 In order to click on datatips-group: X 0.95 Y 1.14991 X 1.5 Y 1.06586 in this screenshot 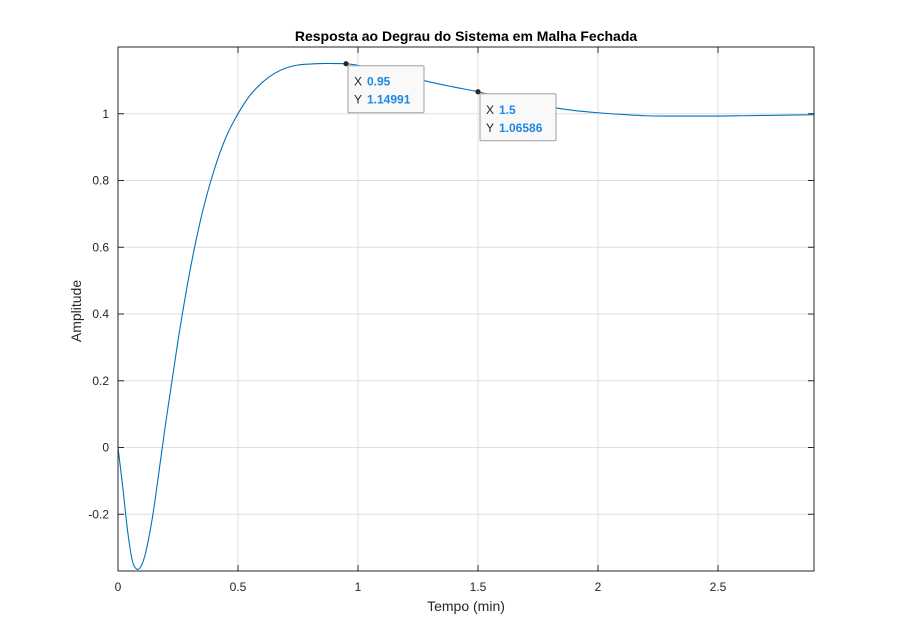, I will do `click(450, 101)`.